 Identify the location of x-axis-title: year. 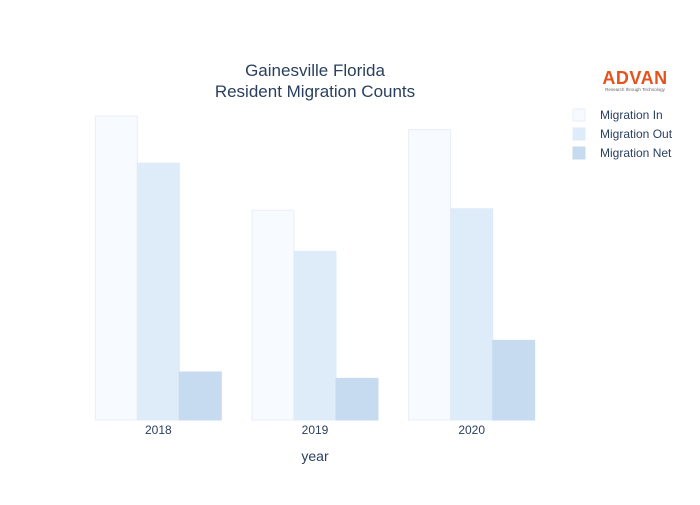
(315, 456).